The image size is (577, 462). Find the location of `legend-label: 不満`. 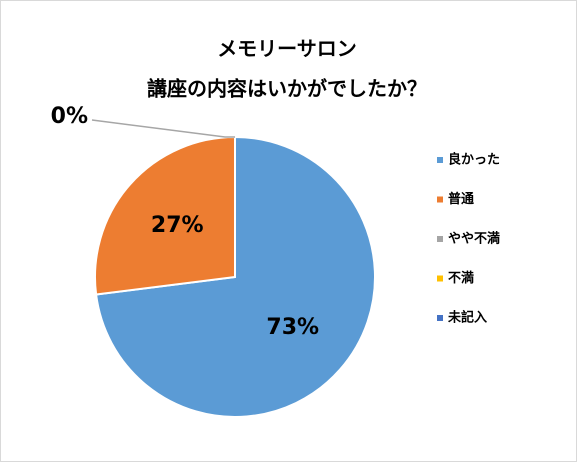

legend-label: 不満 is located at coordinates (461, 278).